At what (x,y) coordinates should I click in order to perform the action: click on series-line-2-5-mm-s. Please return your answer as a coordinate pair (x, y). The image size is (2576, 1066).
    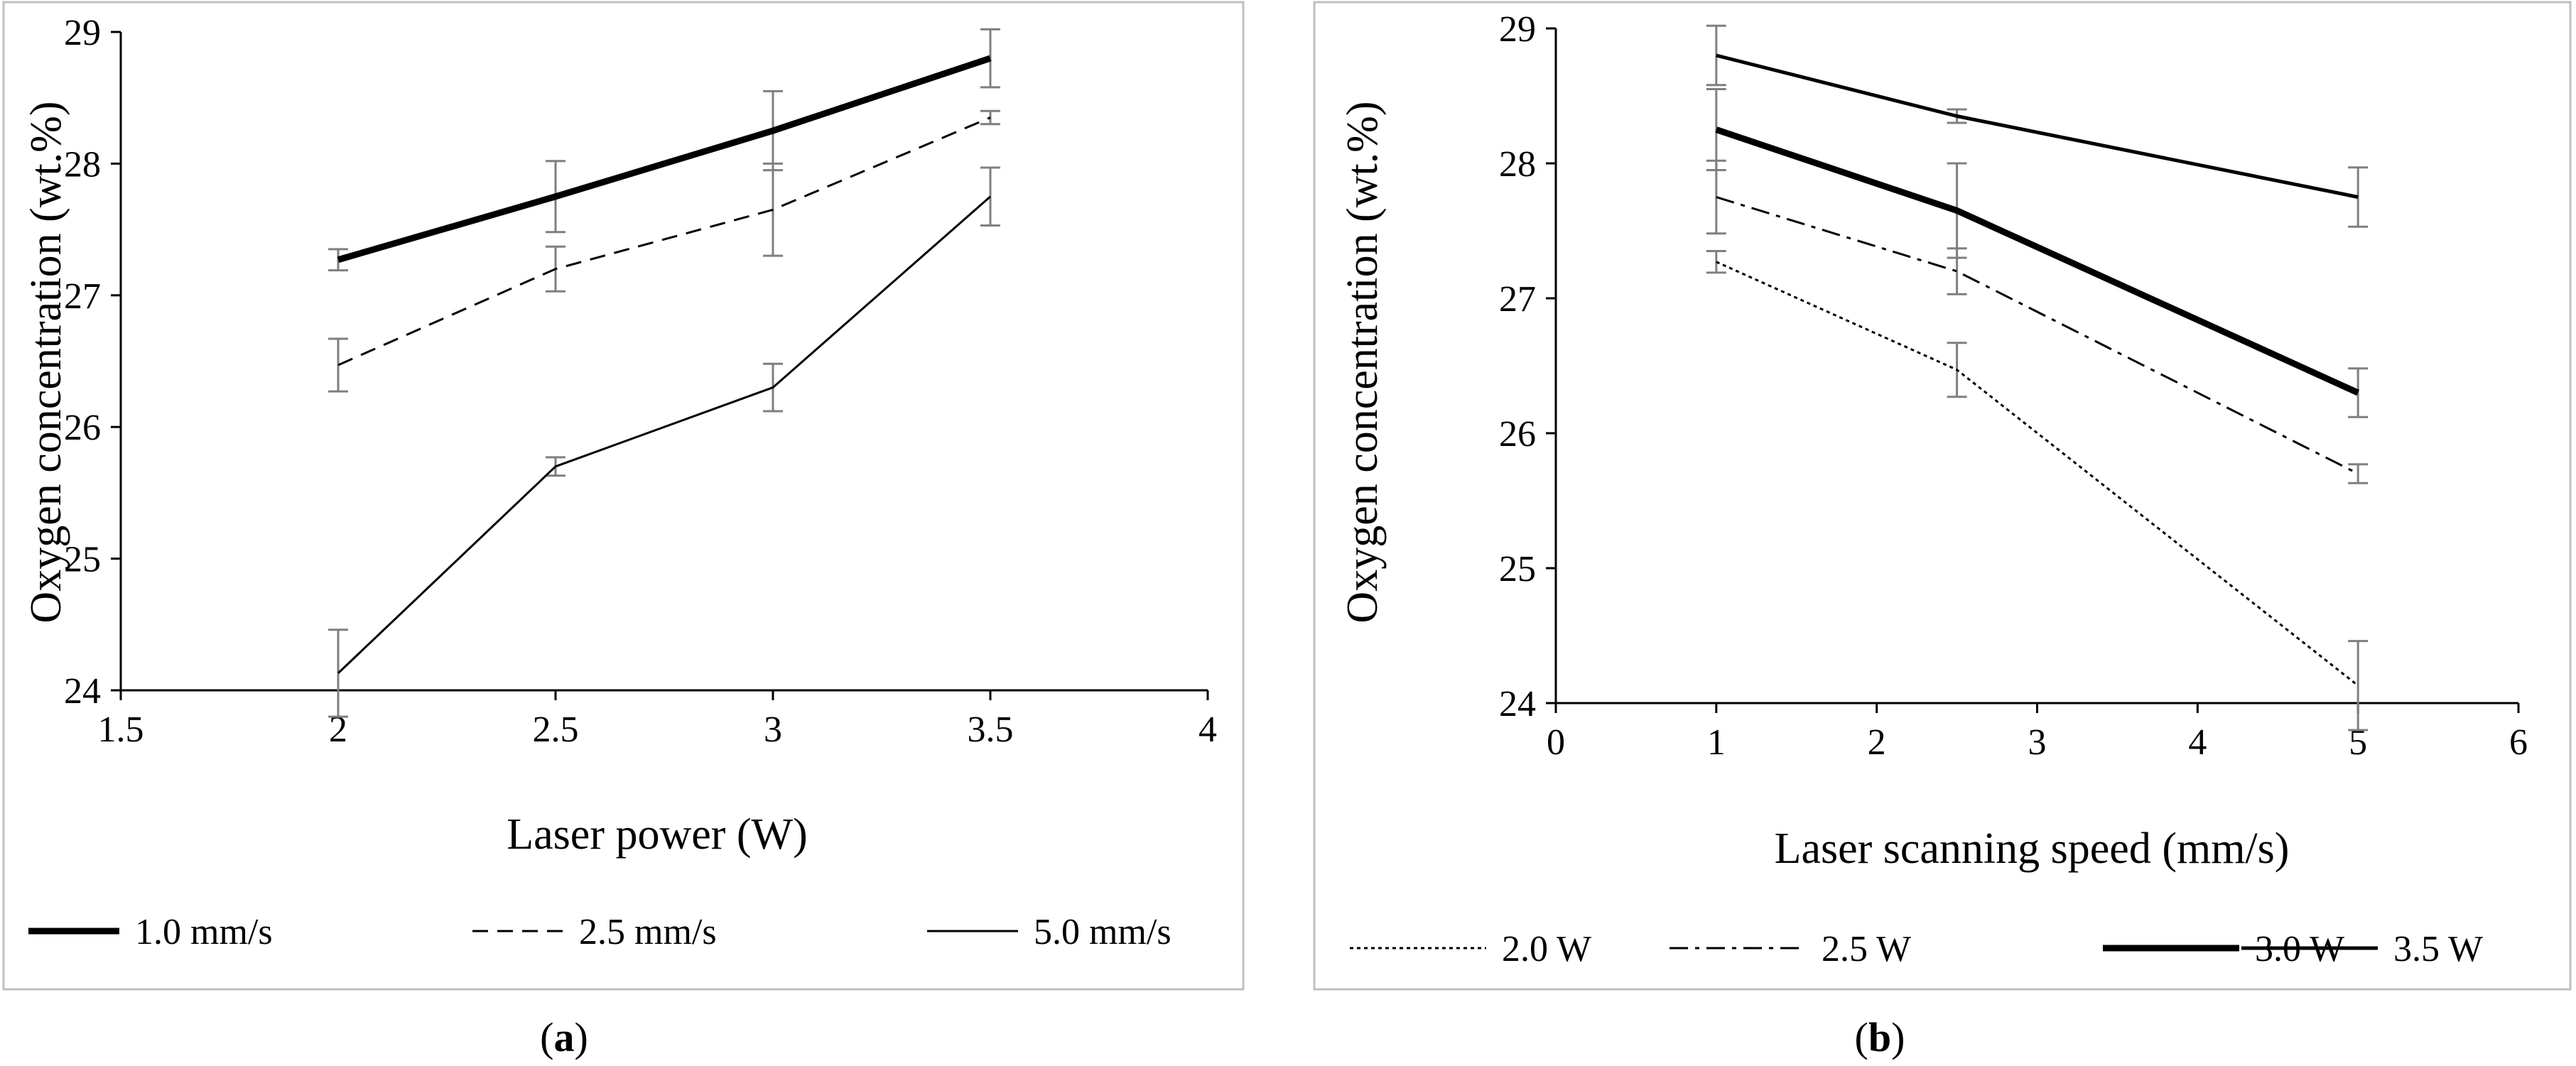
    Looking at the image, I should click on (664, 241).